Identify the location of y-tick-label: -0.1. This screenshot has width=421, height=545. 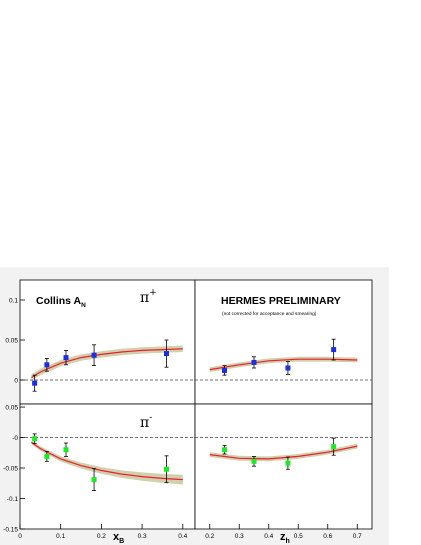
(13, 499).